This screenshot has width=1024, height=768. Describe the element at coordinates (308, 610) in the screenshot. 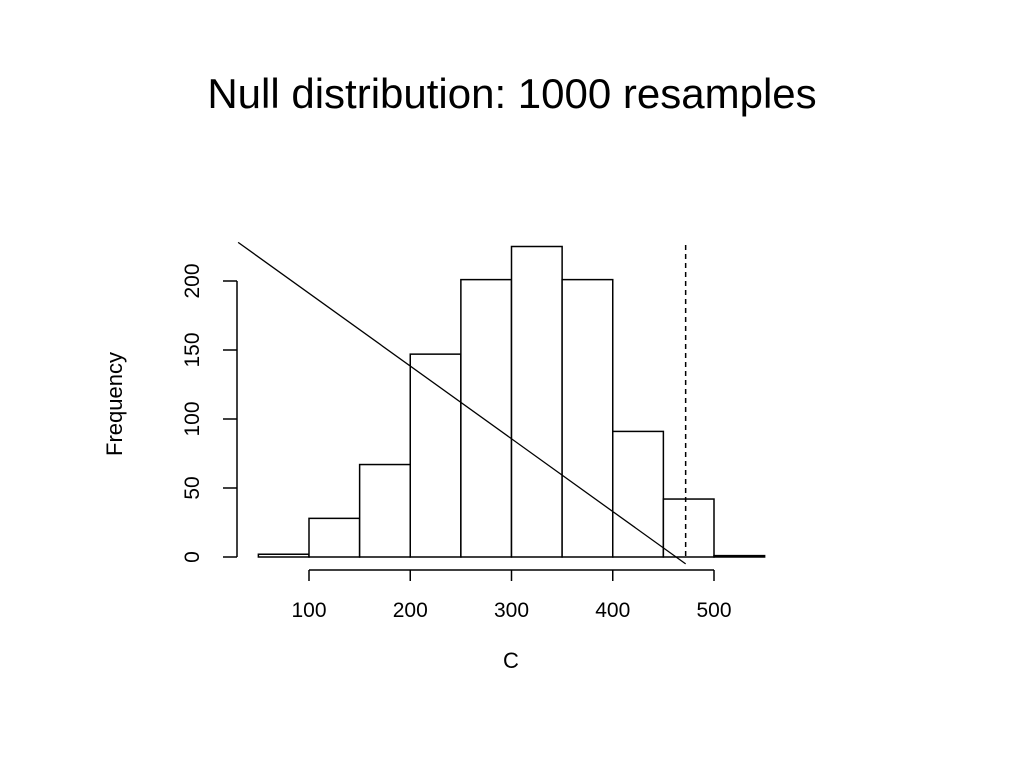

I see `x-tick-label: 100` at that location.